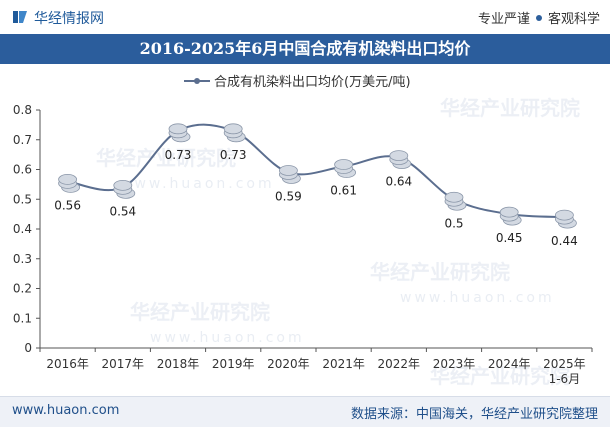  I want to click on x-tick-label: 2019年, so click(233, 364).